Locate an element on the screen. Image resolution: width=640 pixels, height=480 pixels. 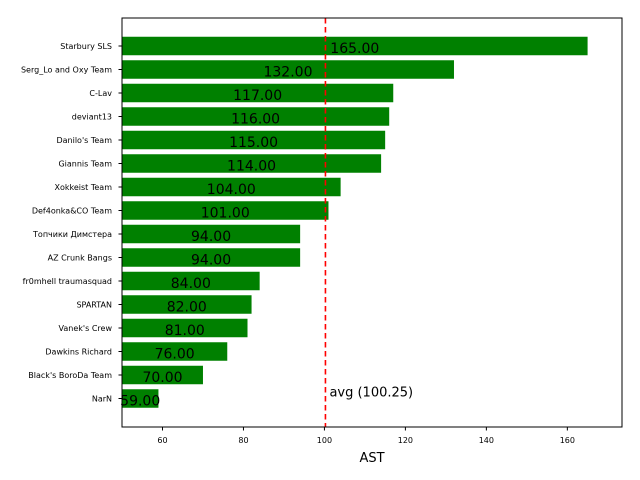
y-tick-label: SPARTAN is located at coordinates (94, 305).